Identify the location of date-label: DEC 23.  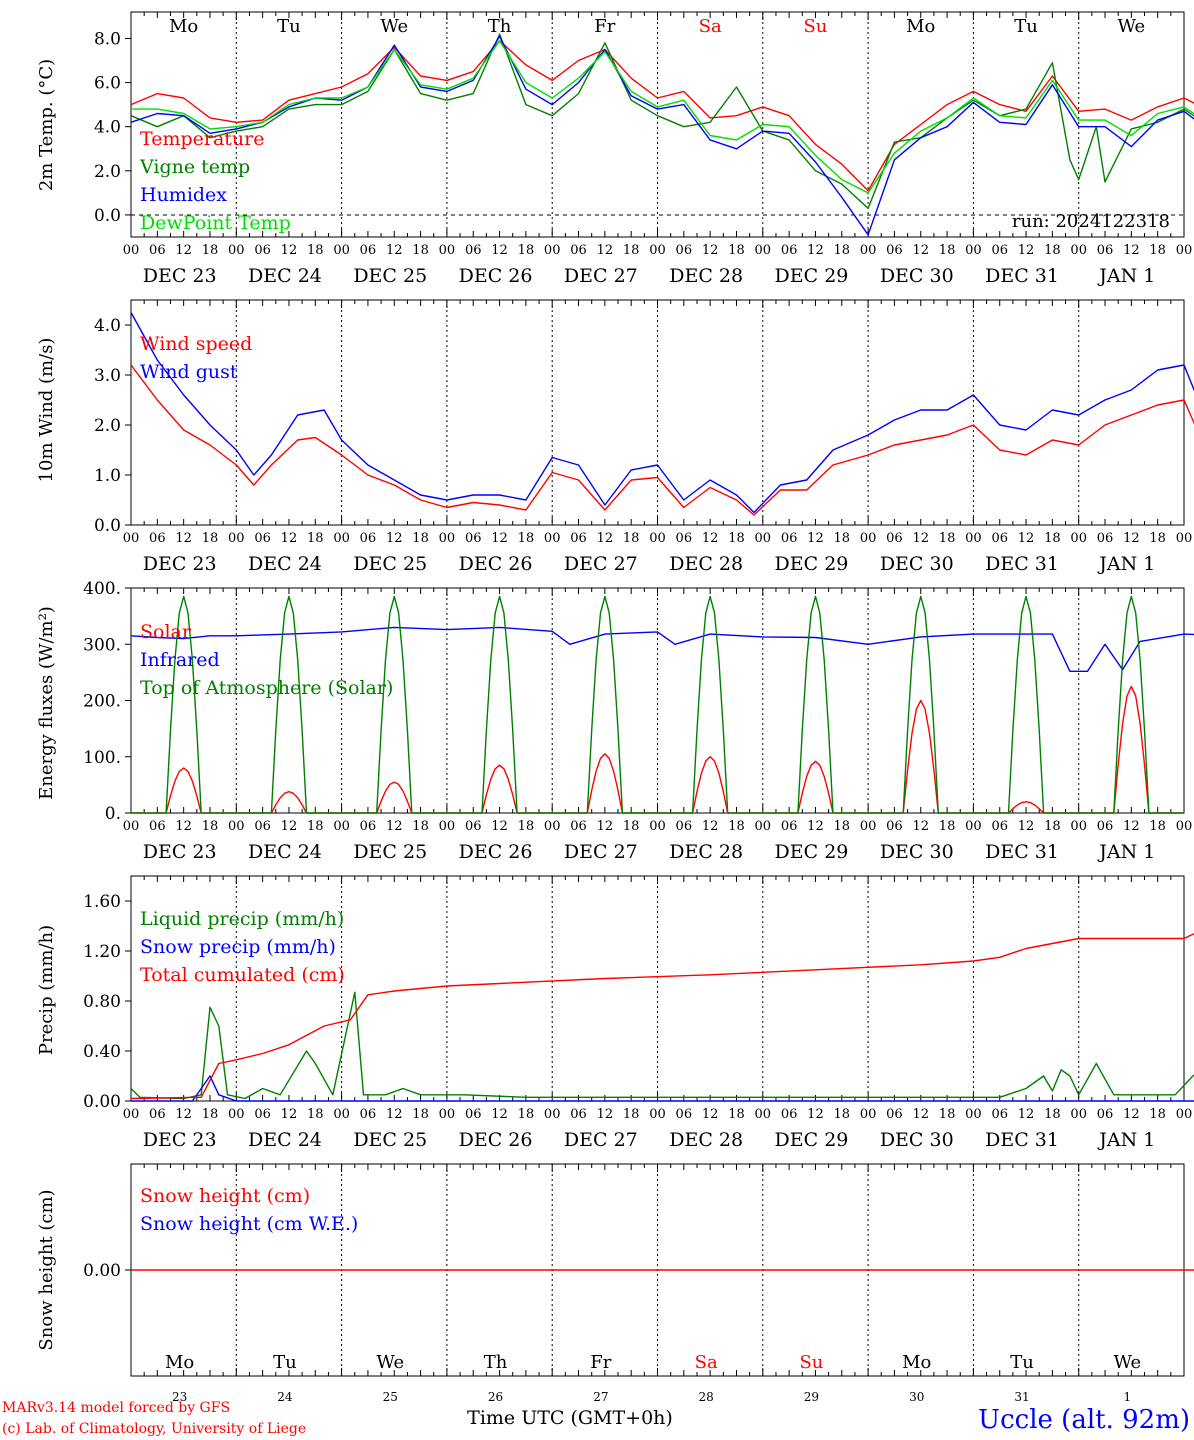
(180, 564).